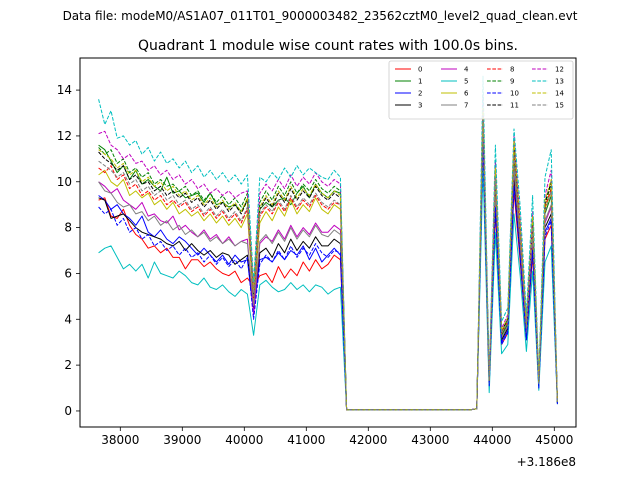 Image resolution: width=640 pixels, height=480 pixels. I want to click on legend-label-module-10: 10, so click(514, 94).